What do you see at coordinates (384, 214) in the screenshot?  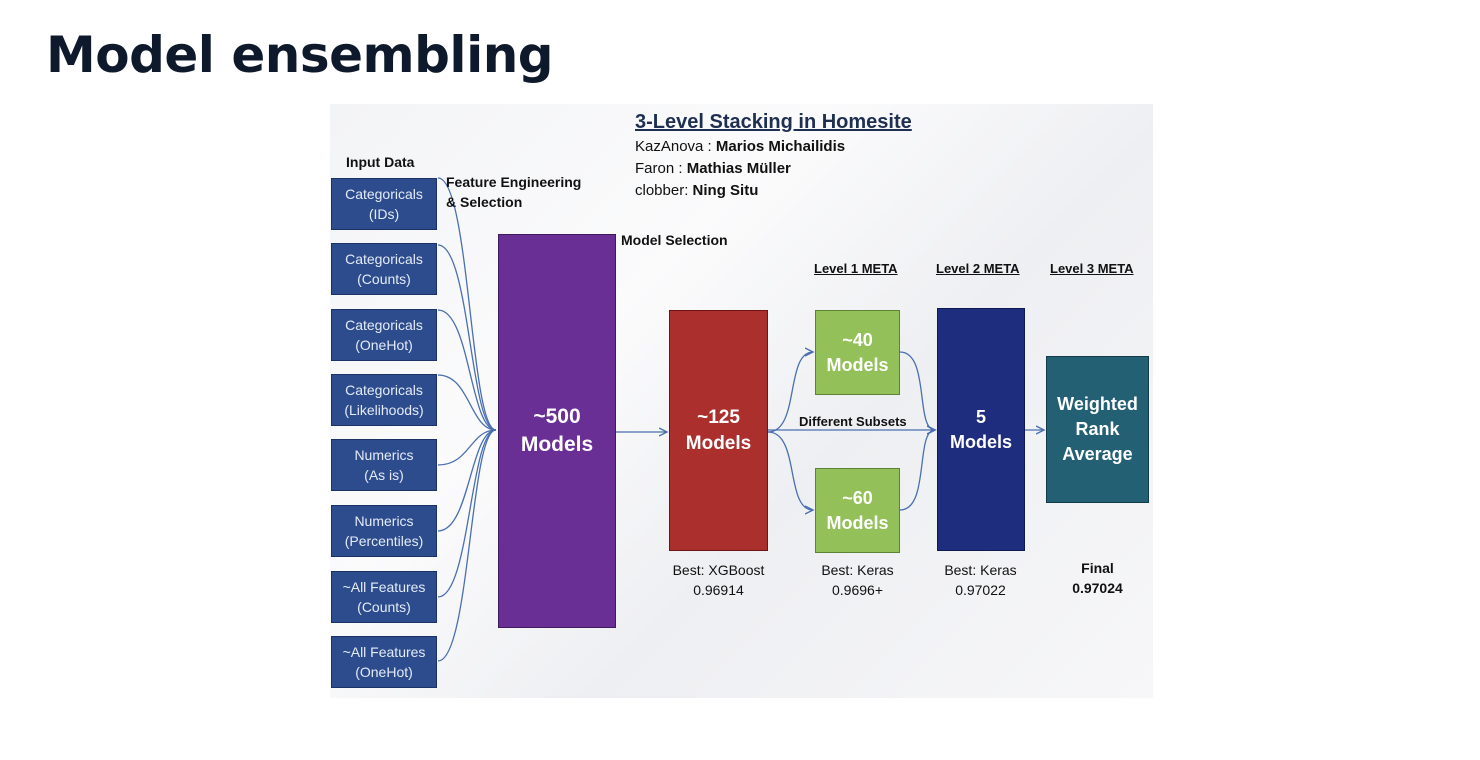 I see `input-box-subtitle: (IDs)` at bounding box center [384, 214].